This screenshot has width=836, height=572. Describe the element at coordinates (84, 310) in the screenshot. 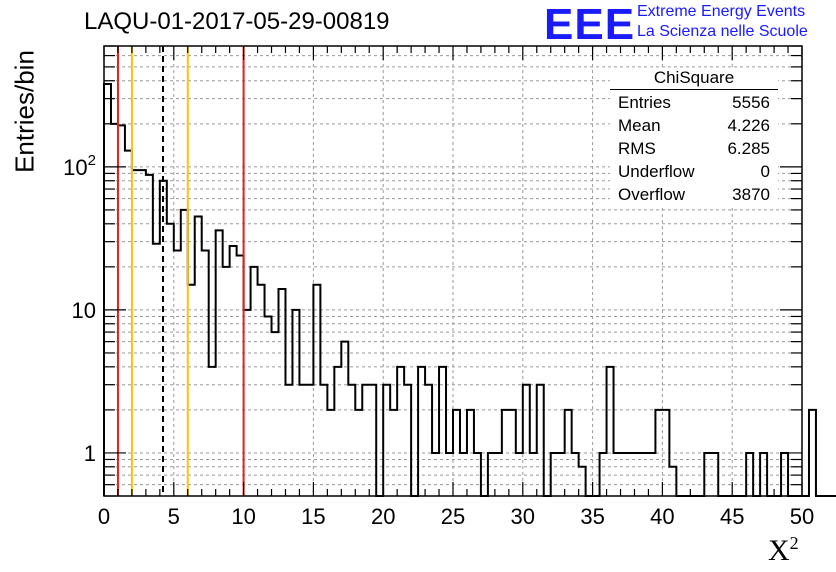

I see `y-tick-label: 10` at that location.